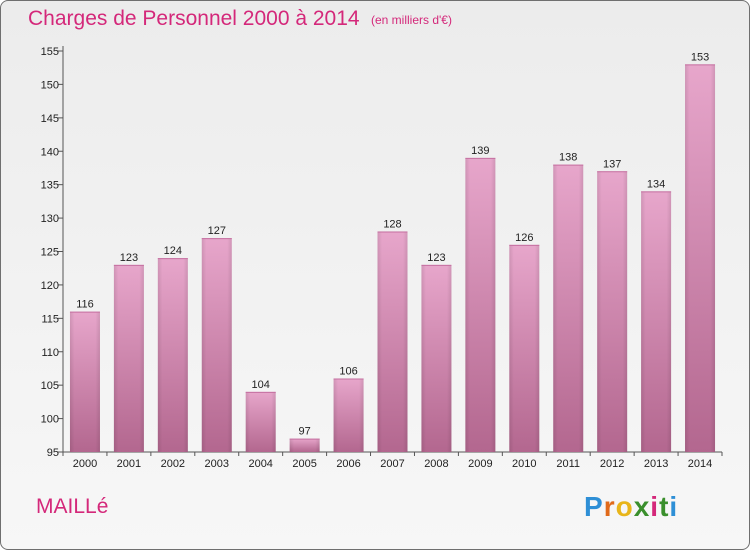 The width and height of the screenshot is (750, 550). Describe the element at coordinates (612, 164) in the screenshot. I see `data-label-2012: 137` at that location.